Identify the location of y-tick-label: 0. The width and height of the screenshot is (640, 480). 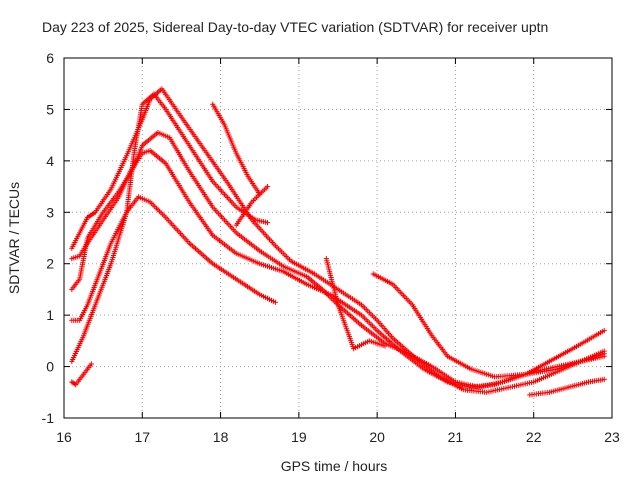
(50, 367).